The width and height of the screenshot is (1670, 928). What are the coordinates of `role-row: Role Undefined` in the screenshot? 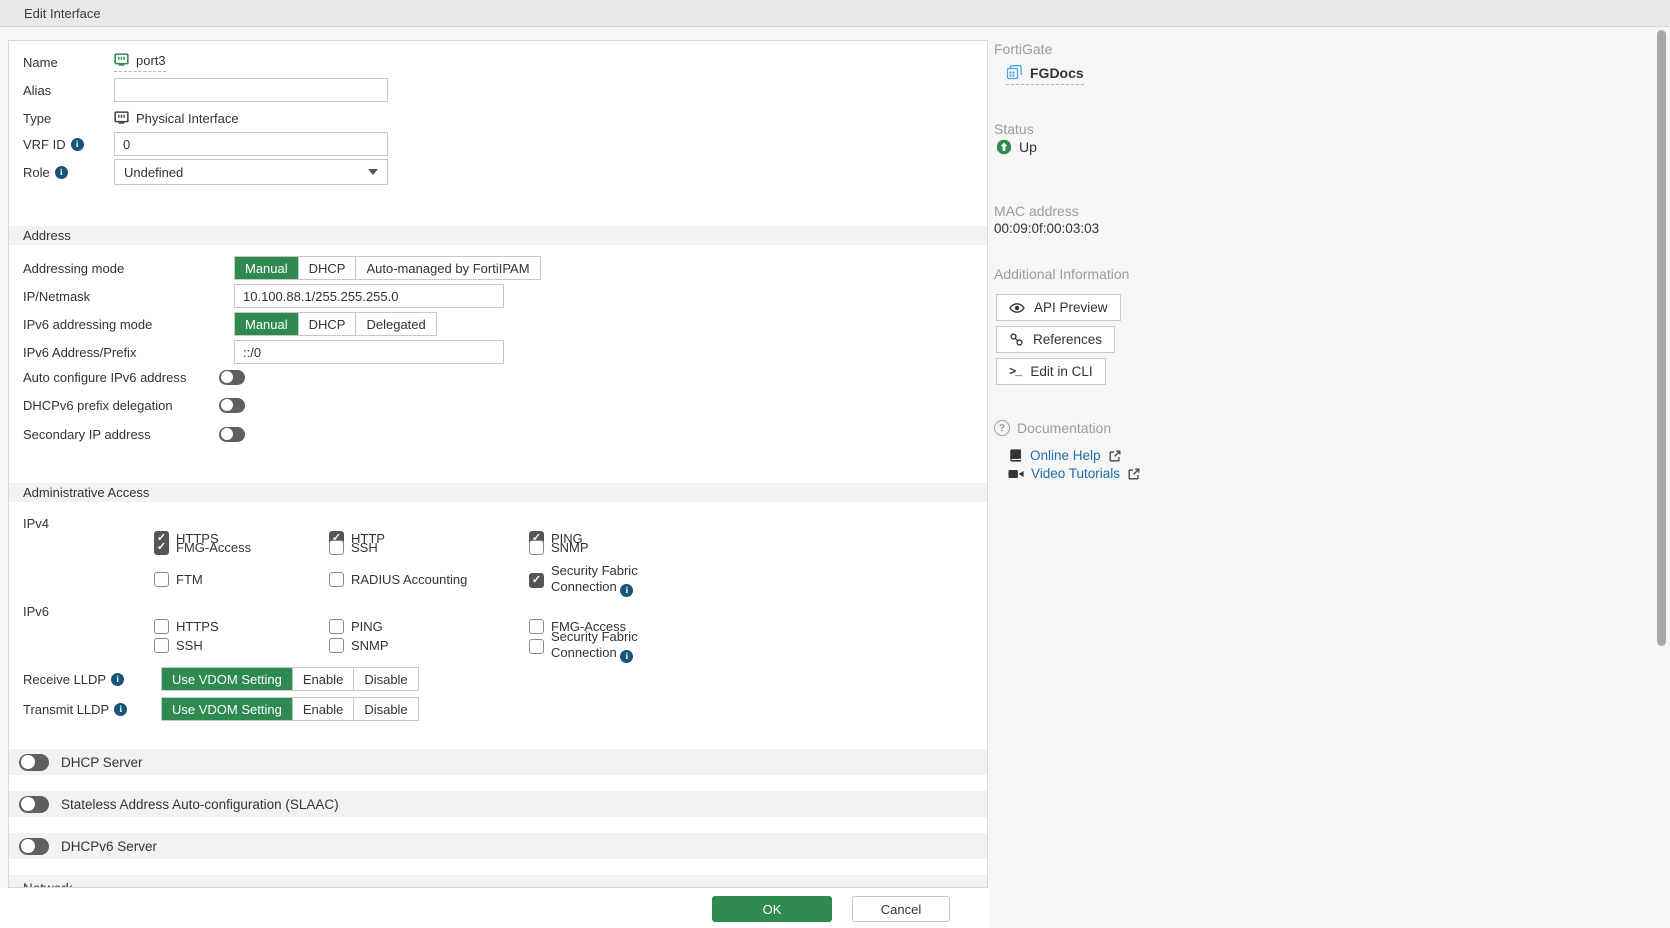 It's located at (205, 172).